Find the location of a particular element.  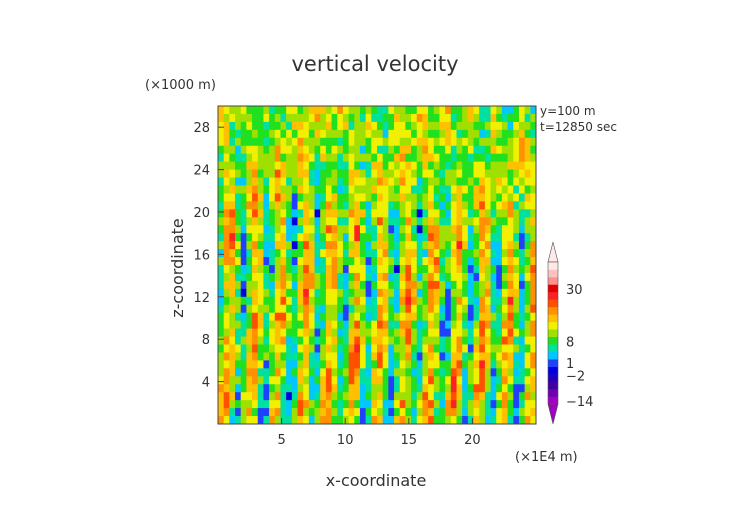

x-tick-label: 15 is located at coordinates (409, 440).